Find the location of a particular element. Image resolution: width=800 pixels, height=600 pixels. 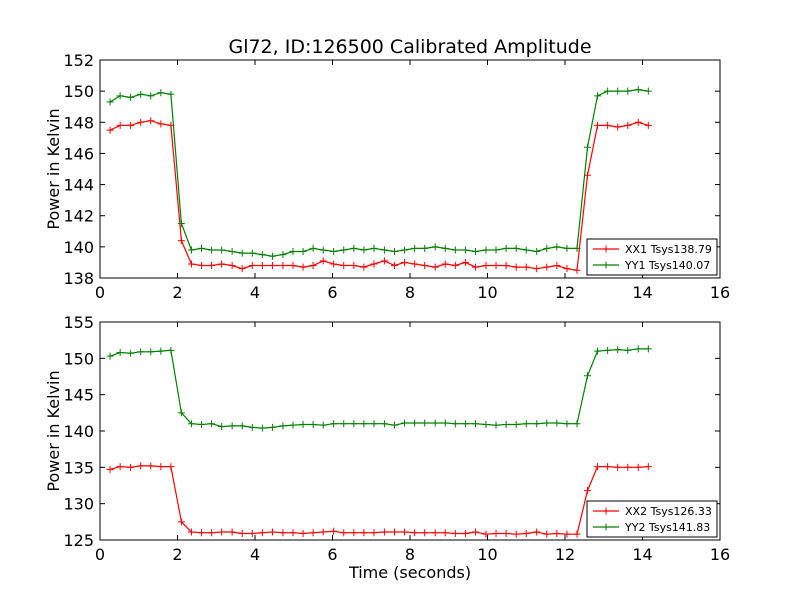

y-tick-label: 144 is located at coordinates (78, 185).